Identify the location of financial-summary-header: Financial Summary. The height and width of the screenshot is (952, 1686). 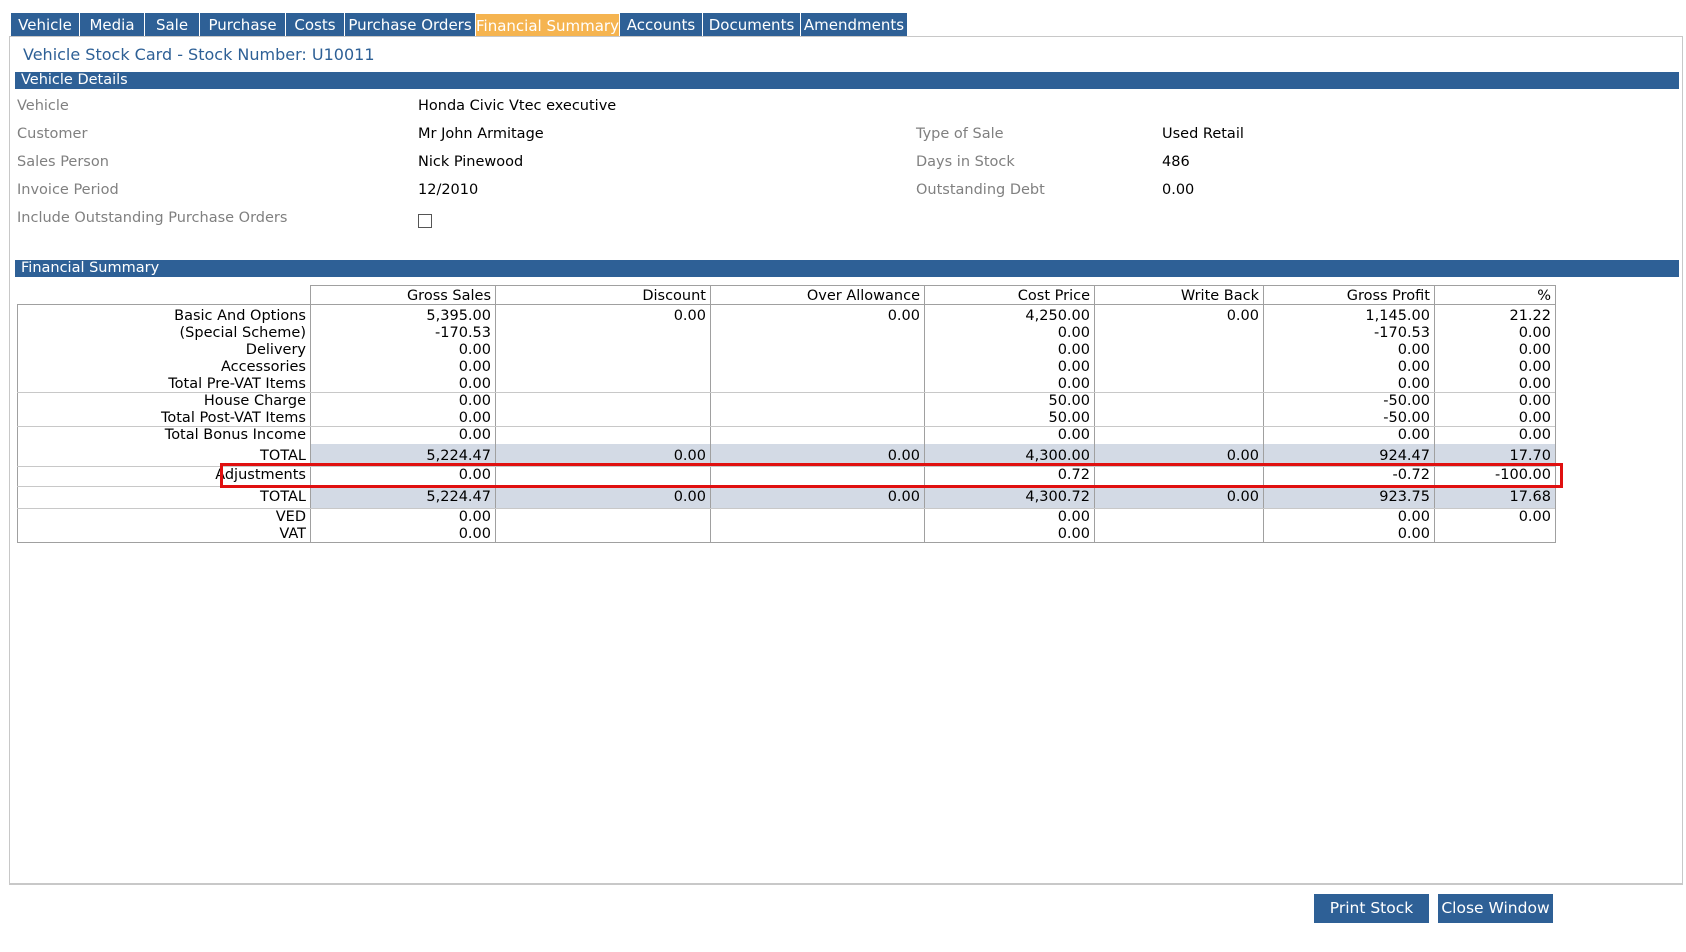
(847, 268).